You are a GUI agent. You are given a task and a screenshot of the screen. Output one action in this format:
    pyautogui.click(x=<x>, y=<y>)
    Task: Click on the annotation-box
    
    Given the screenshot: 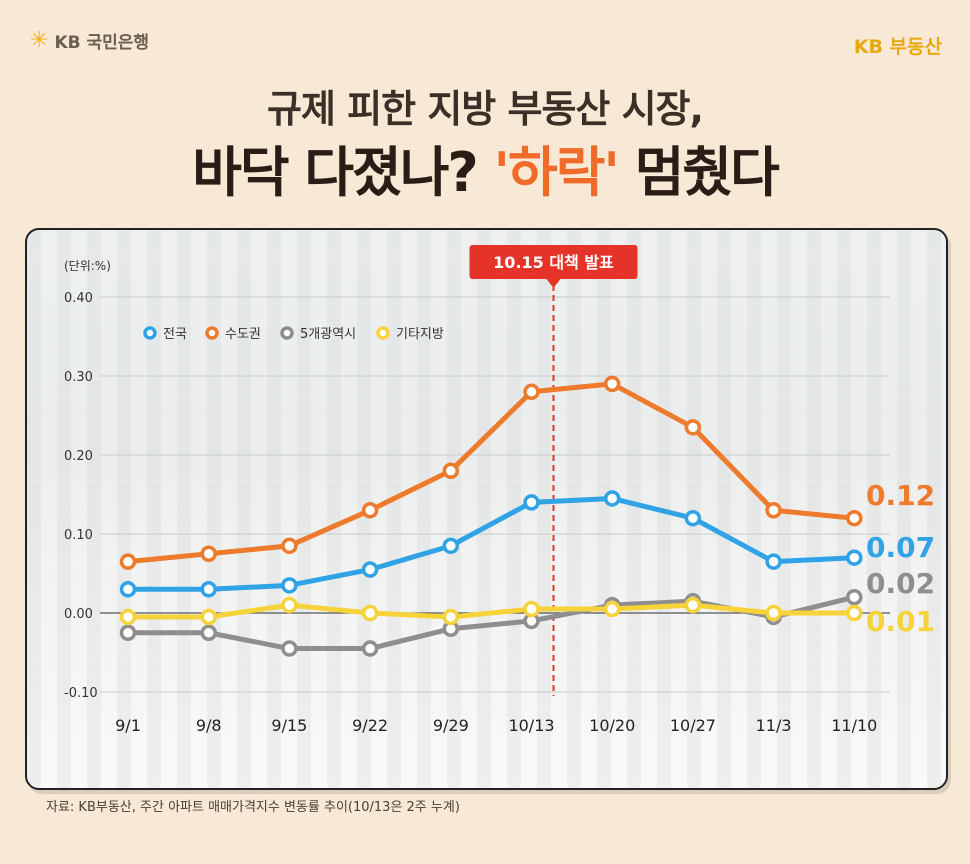 What is the action you would take?
    pyautogui.click(x=553, y=262)
    